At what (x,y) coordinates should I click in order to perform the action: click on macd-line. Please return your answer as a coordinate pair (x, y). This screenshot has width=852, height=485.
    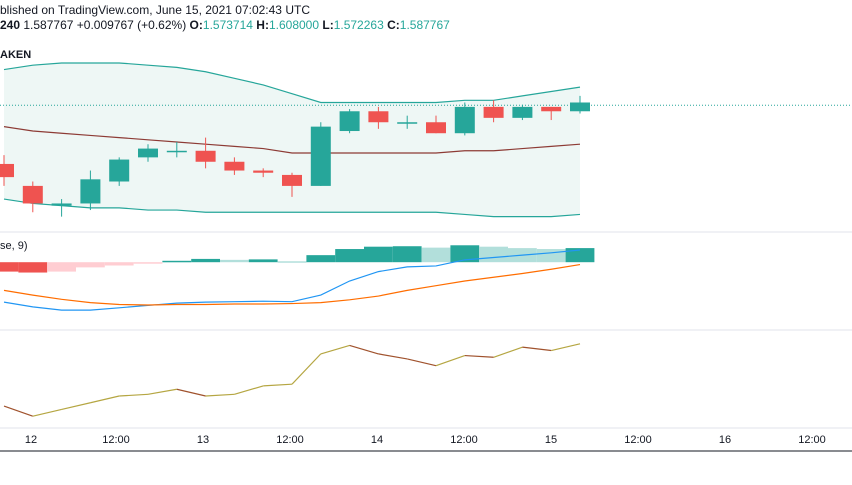
    Looking at the image, I should click on (292, 280).